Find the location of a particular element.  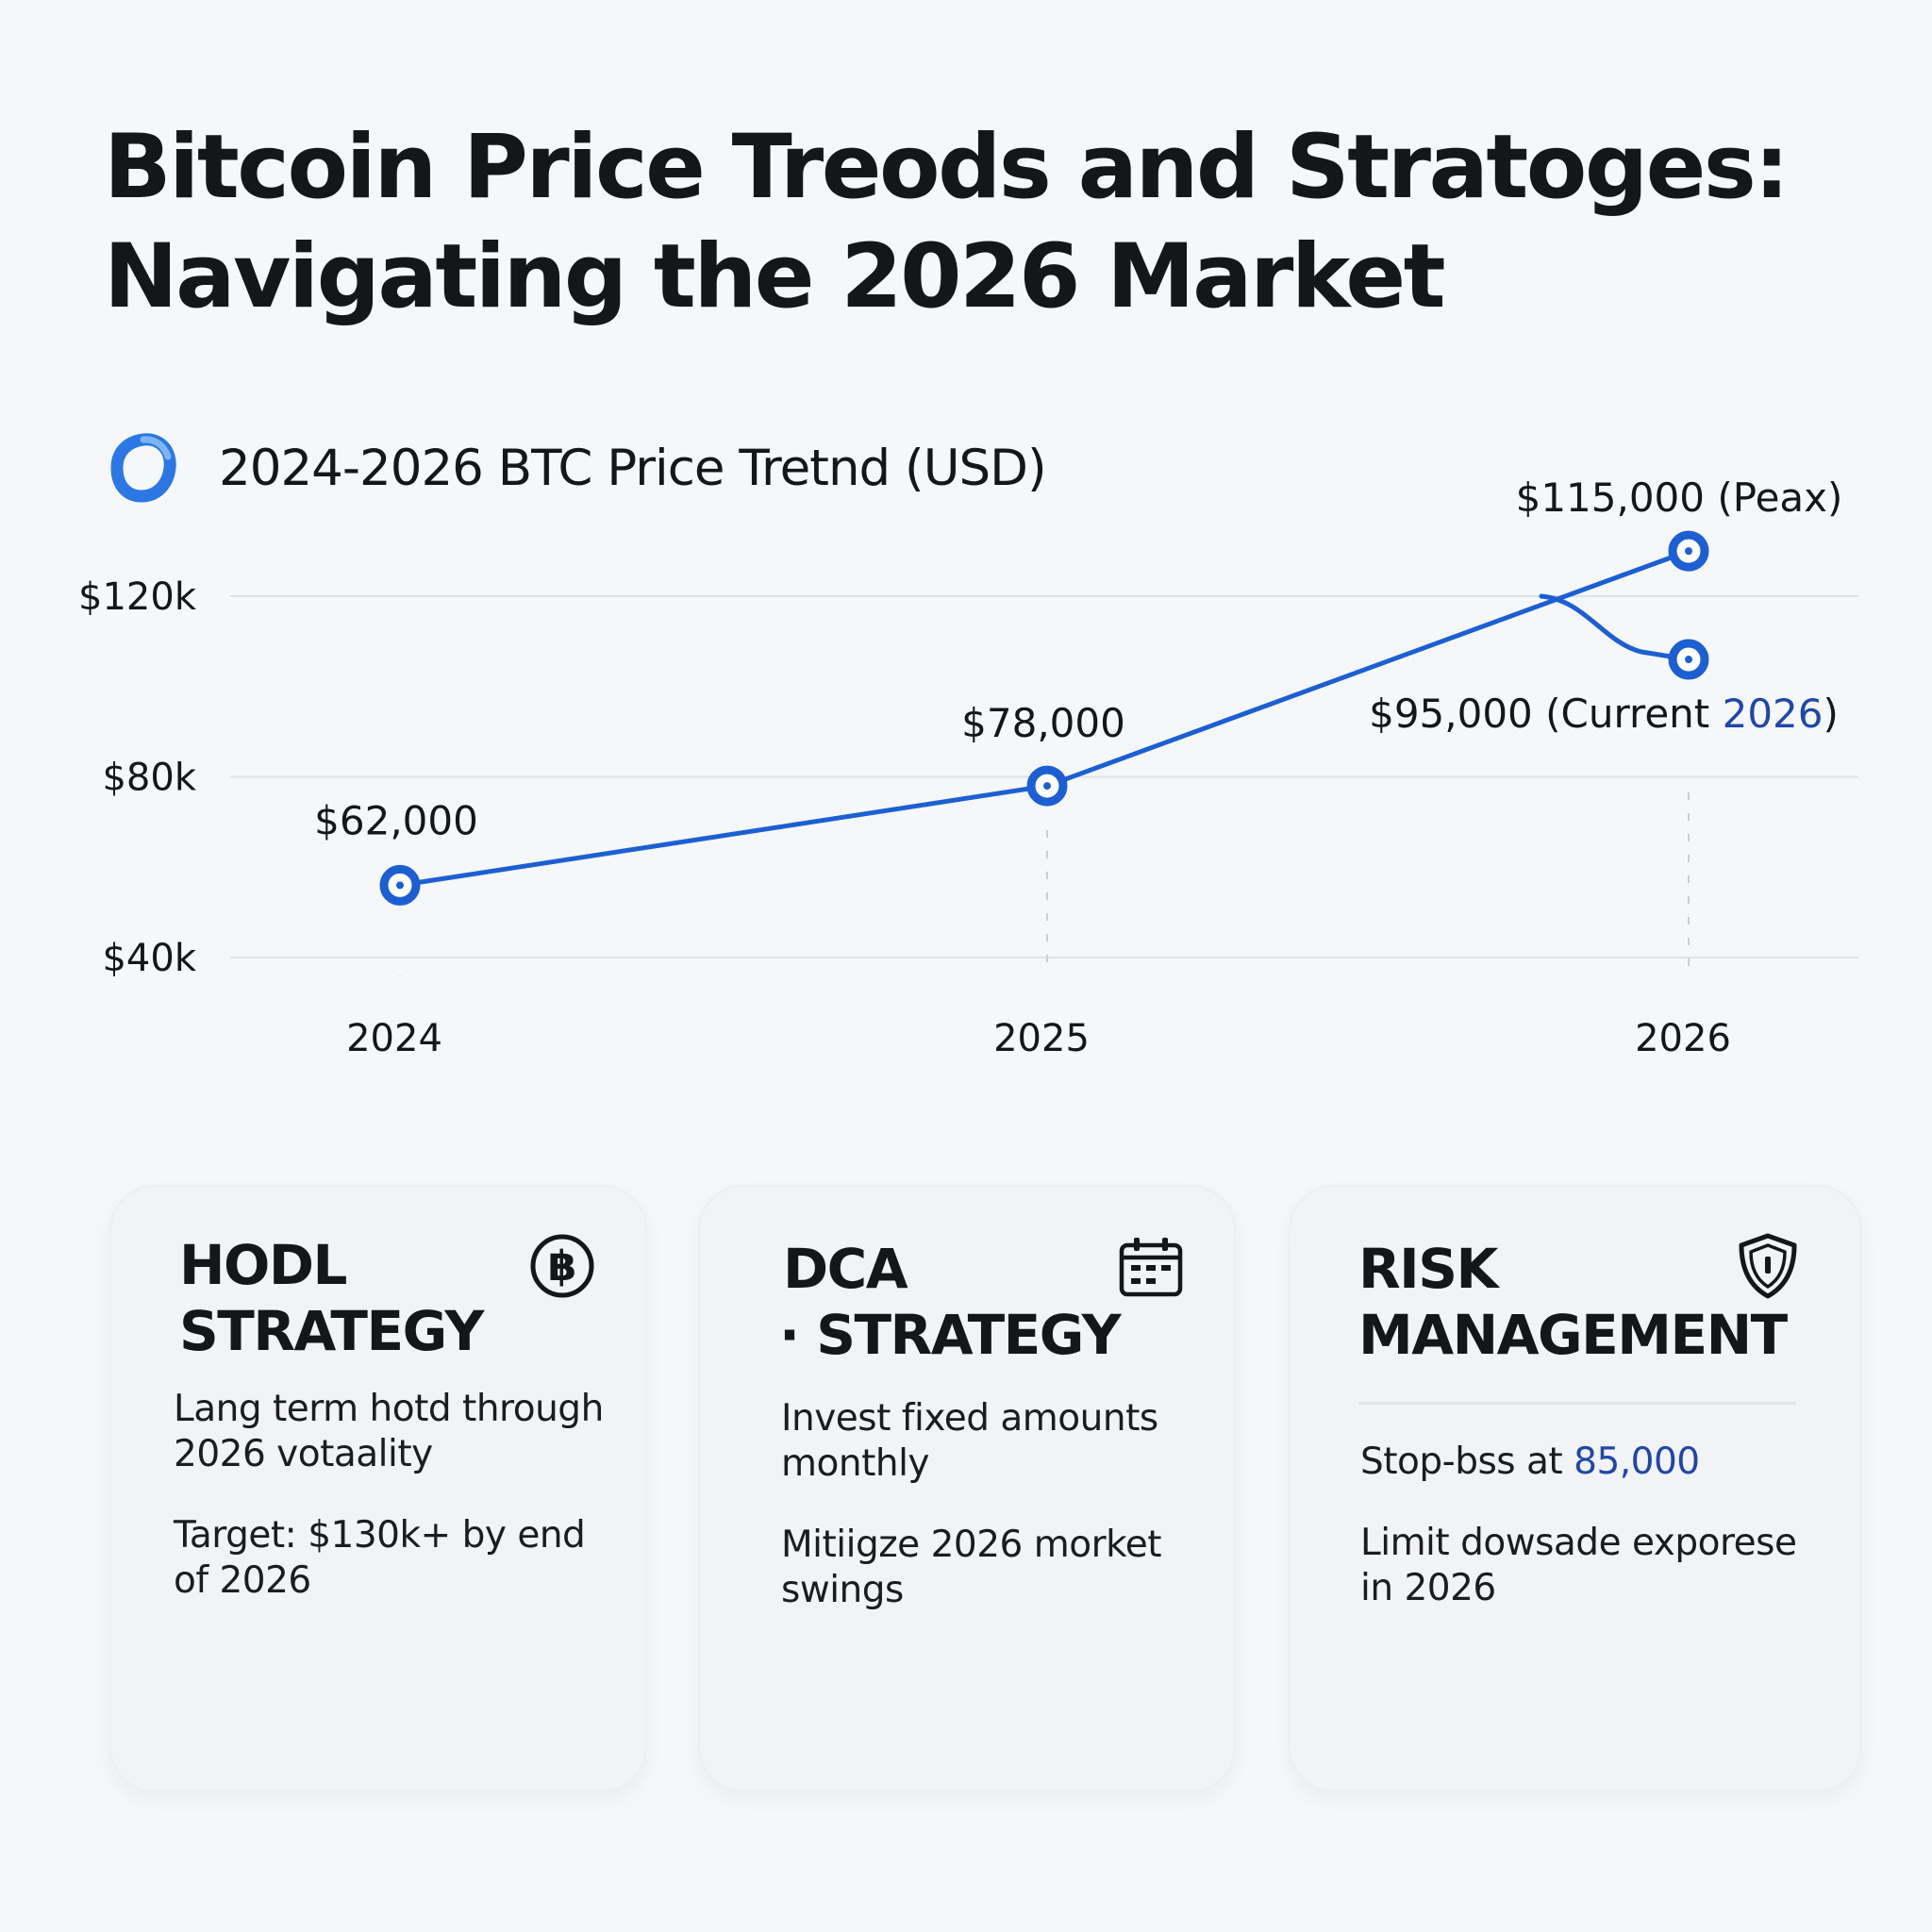

current-price-branch-line is located at coordinates (1615, 627).